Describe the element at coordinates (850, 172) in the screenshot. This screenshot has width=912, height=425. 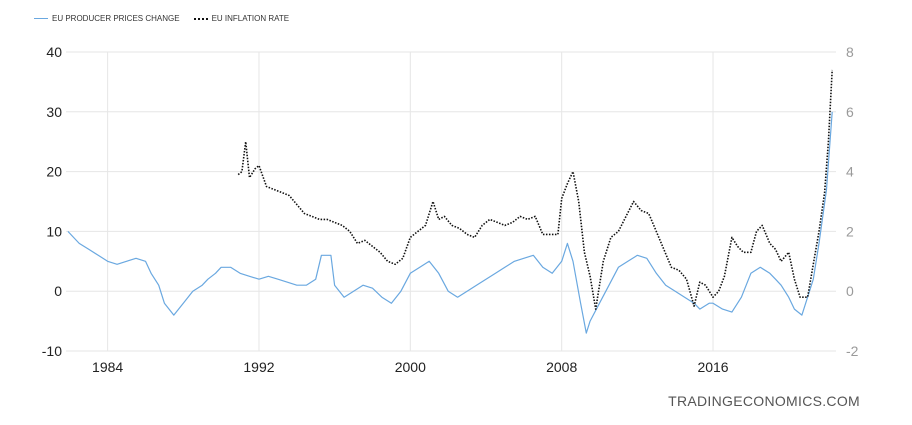
I see `y-right-tick-label: 4` at that location.